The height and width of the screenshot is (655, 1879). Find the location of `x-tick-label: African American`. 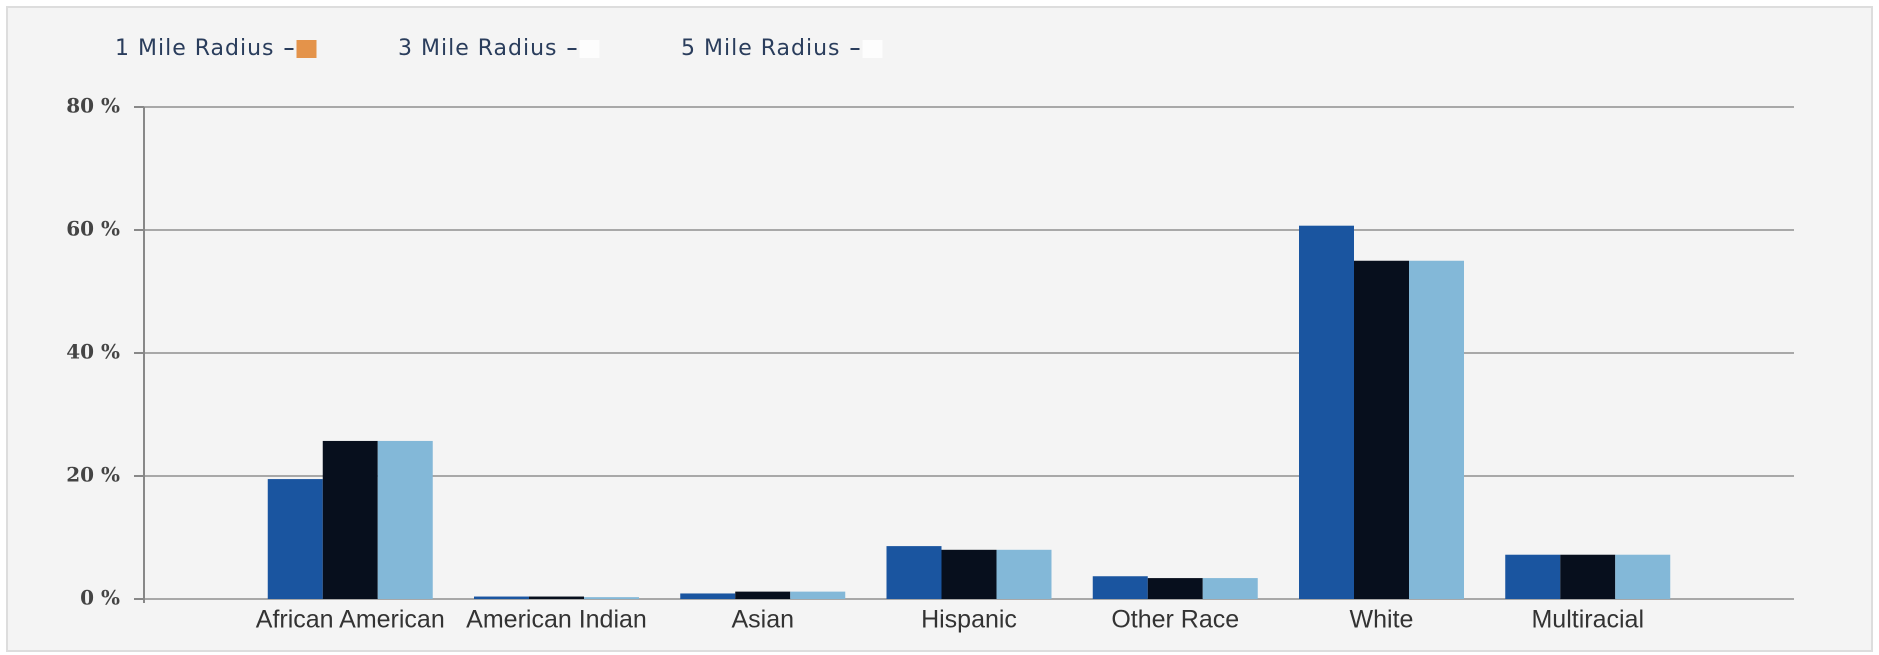

x-tick-label: African American is located at coordinates (350, 620).